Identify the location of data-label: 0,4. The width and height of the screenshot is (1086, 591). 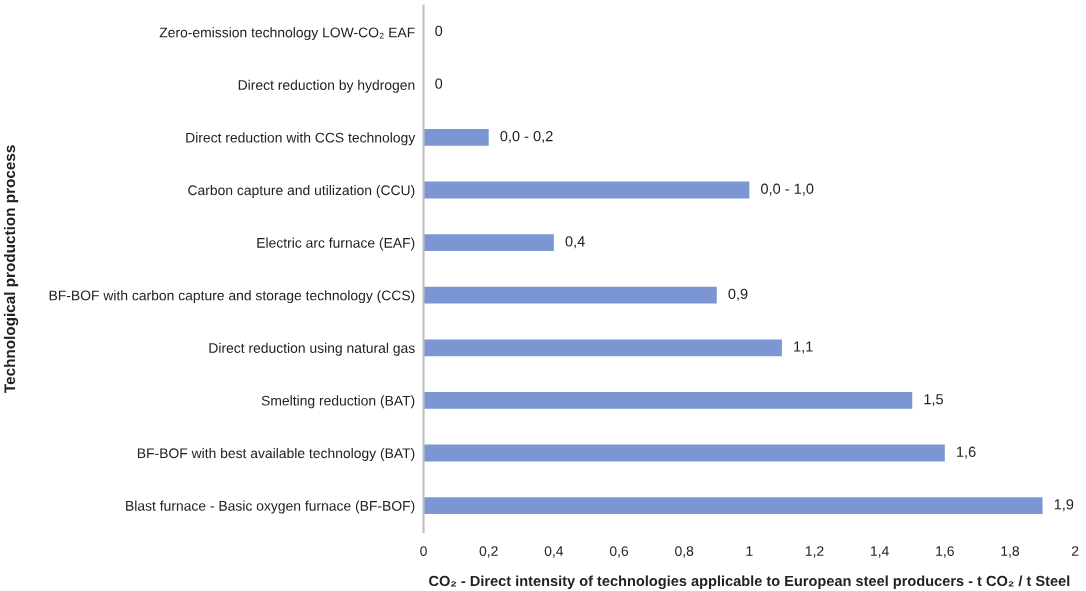
(575, 242).